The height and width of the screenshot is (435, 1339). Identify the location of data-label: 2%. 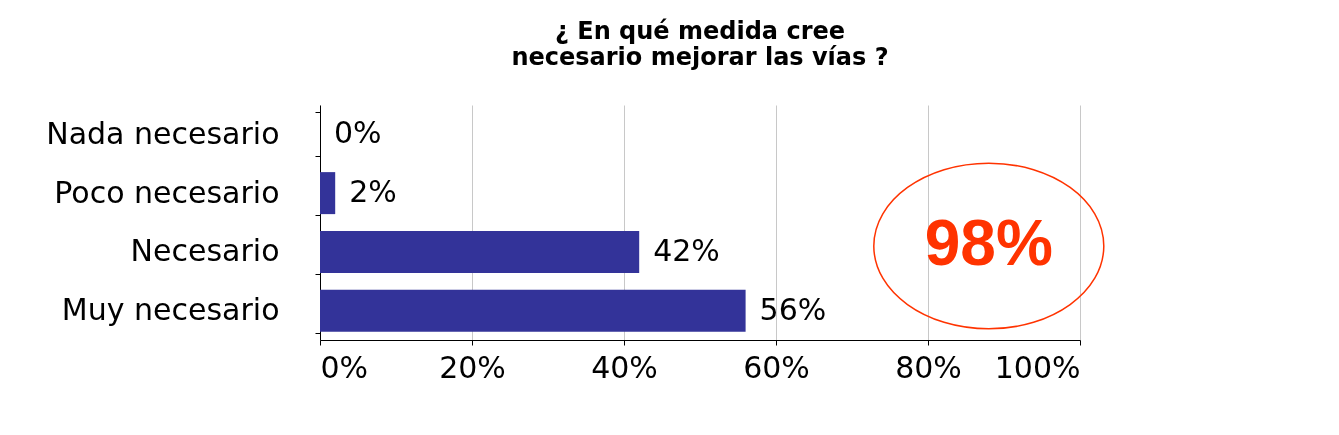
(373, 192).